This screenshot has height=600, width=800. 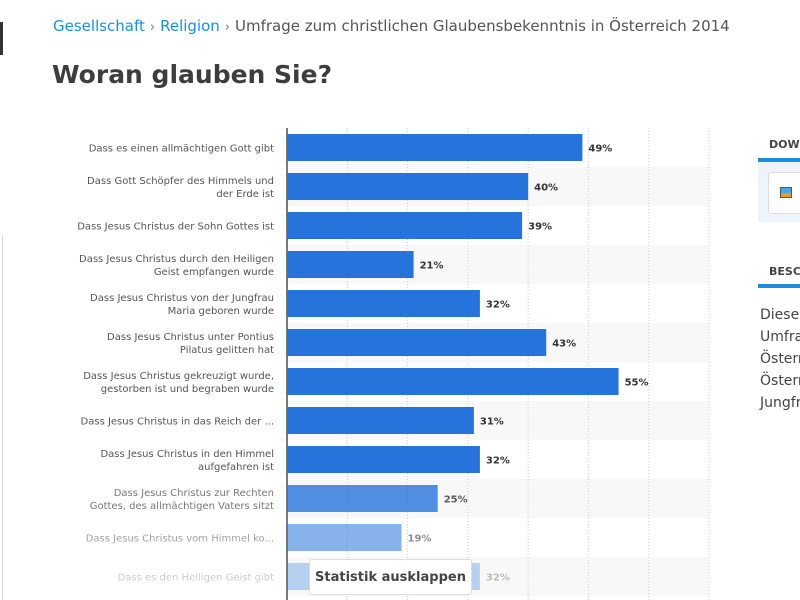 I want to click on data-label: 25%, so click(x=456, y=500).